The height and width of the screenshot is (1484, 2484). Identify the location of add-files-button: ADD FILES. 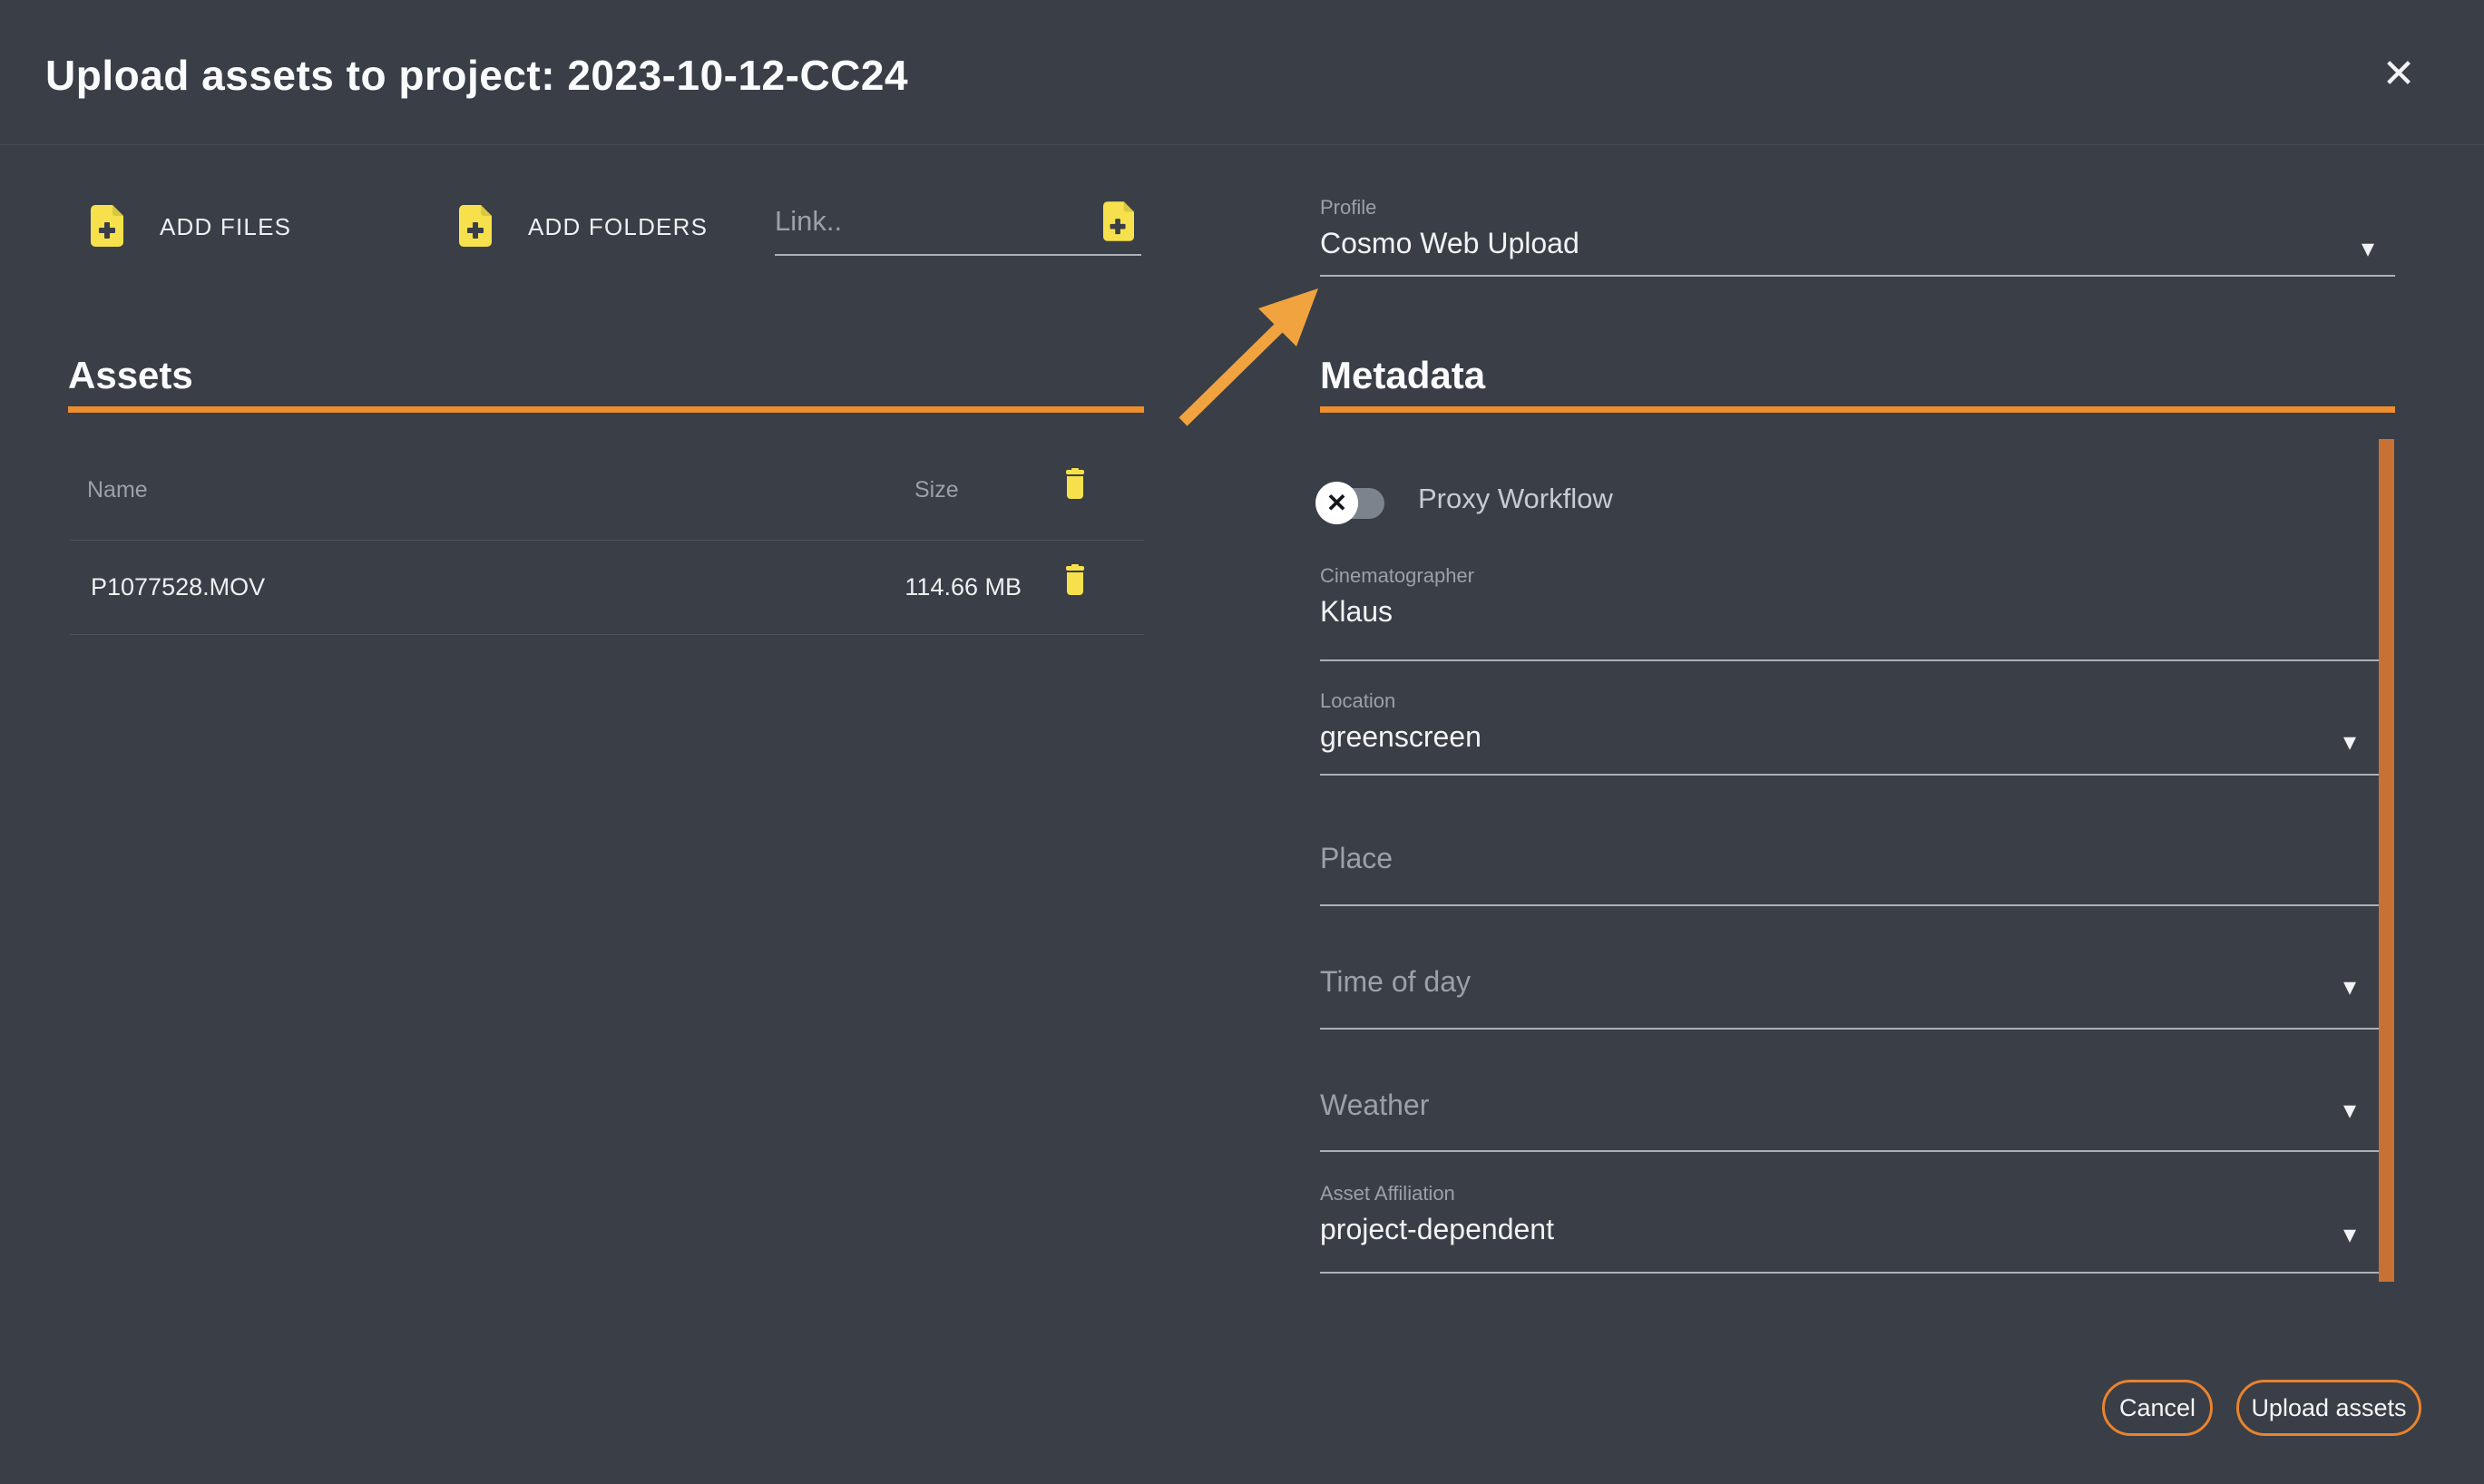
(191, 227).